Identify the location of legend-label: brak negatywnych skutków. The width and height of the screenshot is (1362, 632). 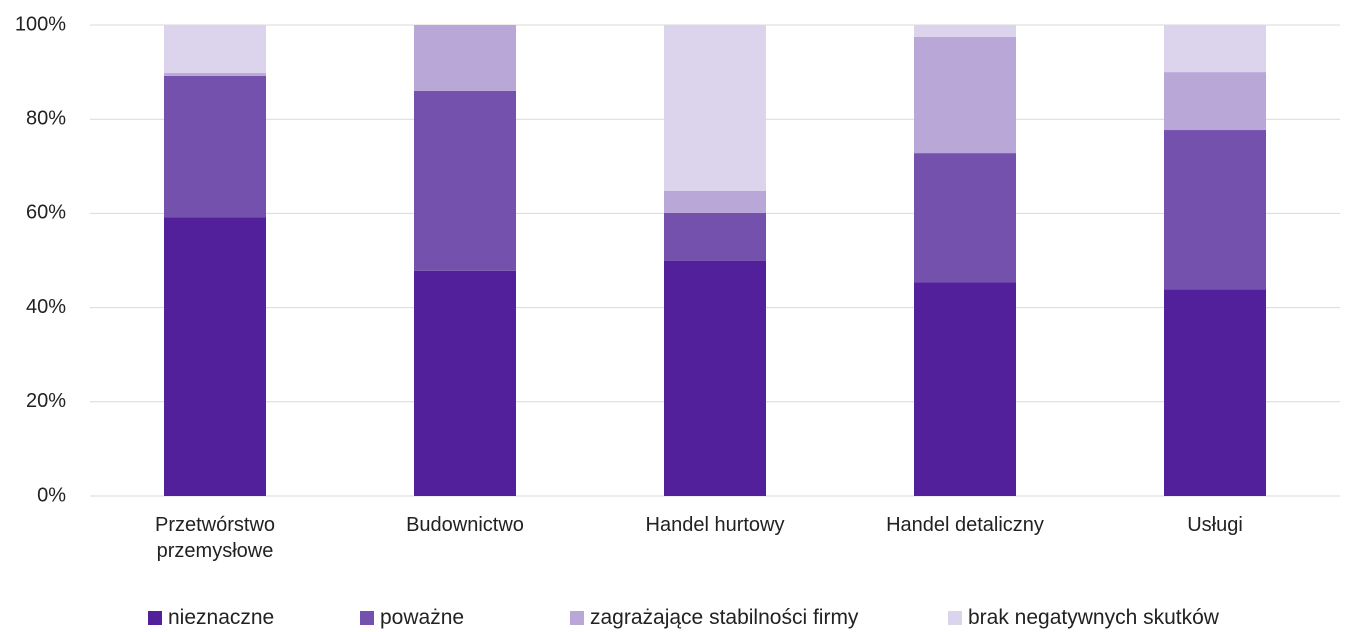
(1093, 617).